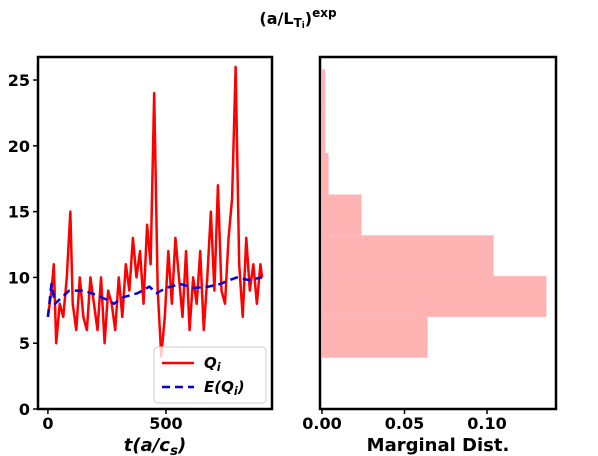 The height and width of the screenshot is (456, 598). I want to click on x-axis-label: Marginal Dist., so click(438, 445).